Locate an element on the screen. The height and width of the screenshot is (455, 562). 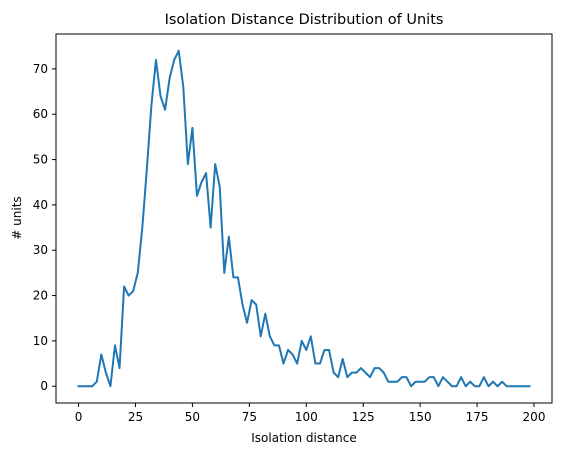
y-tick-label: 0 is located at coordinates (44, 386).